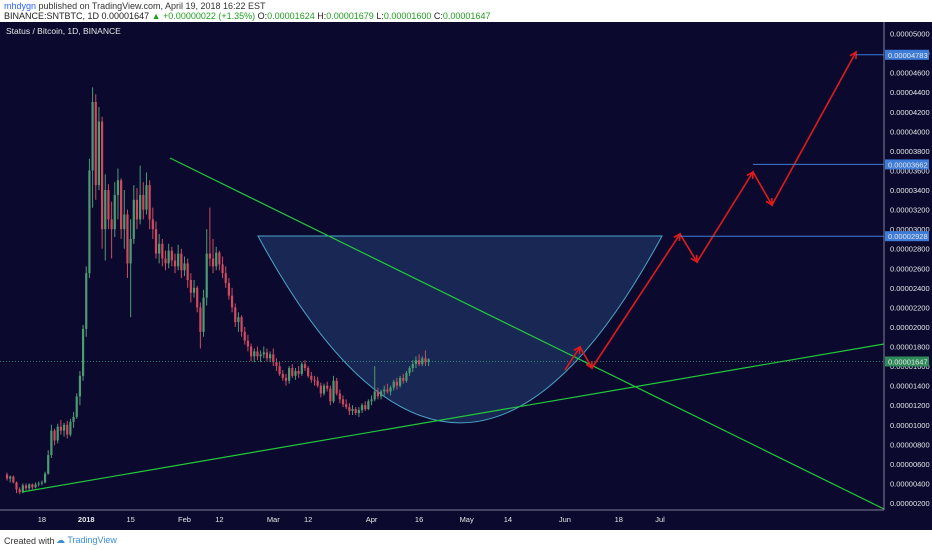  What do you see at coordinates (910, 483) in the screenshot?
I see `price-tick-label: 0.00000400` at bounding box center [910, 483].